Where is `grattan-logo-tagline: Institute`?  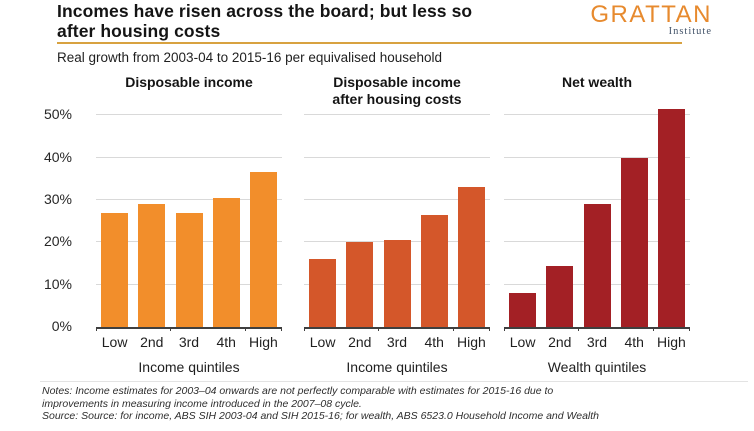
grattan-logo-tagline: Institute is located at coordinates (690, 31).